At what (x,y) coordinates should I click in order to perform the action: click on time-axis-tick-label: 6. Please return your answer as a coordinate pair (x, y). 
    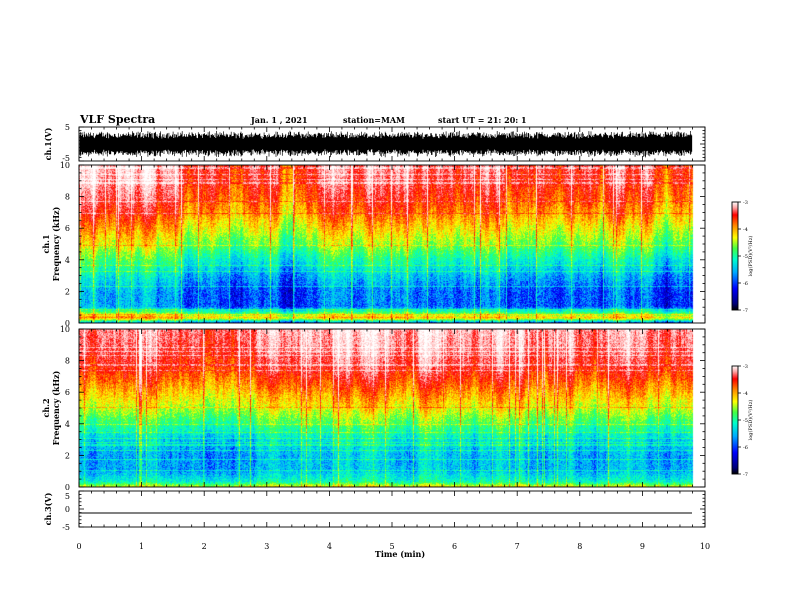
    Looking at the image, I should click on (454, 546).